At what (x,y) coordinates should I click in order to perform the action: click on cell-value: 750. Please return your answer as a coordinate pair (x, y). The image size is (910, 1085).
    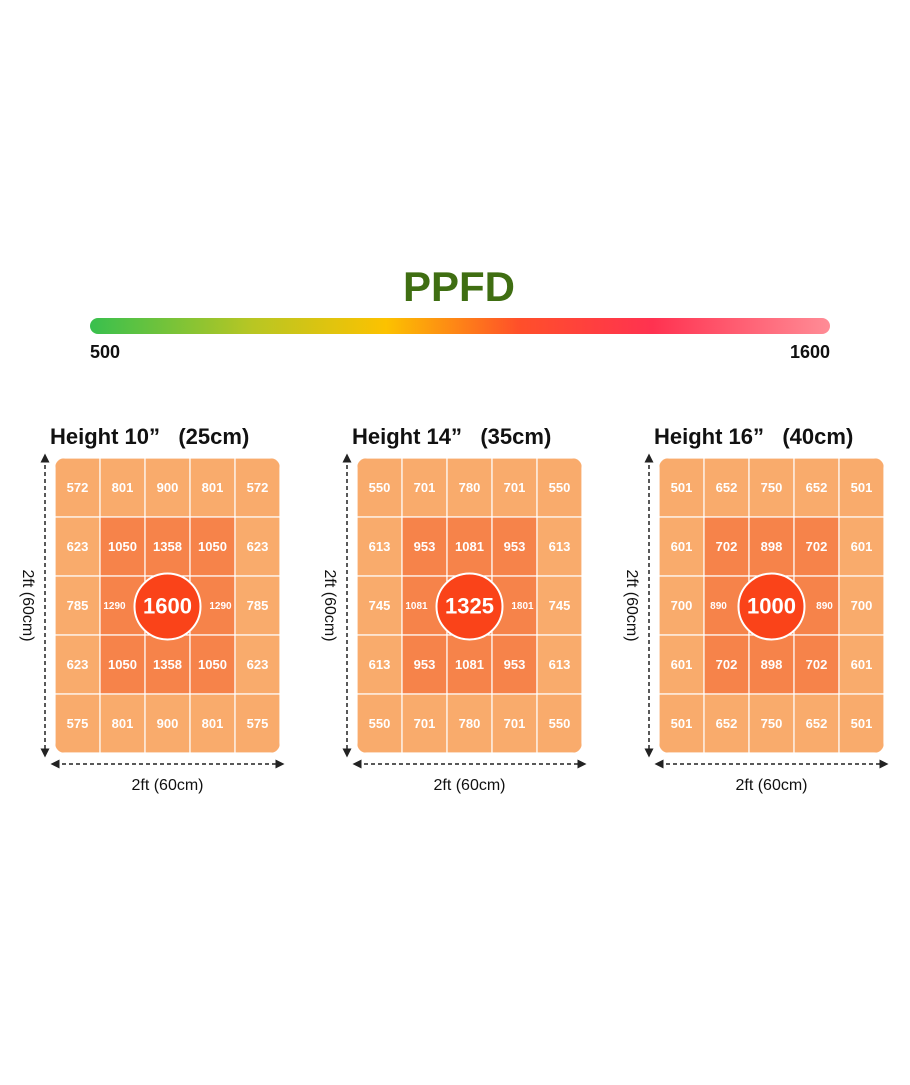
    Looking at the image, I should click on (772, 723).